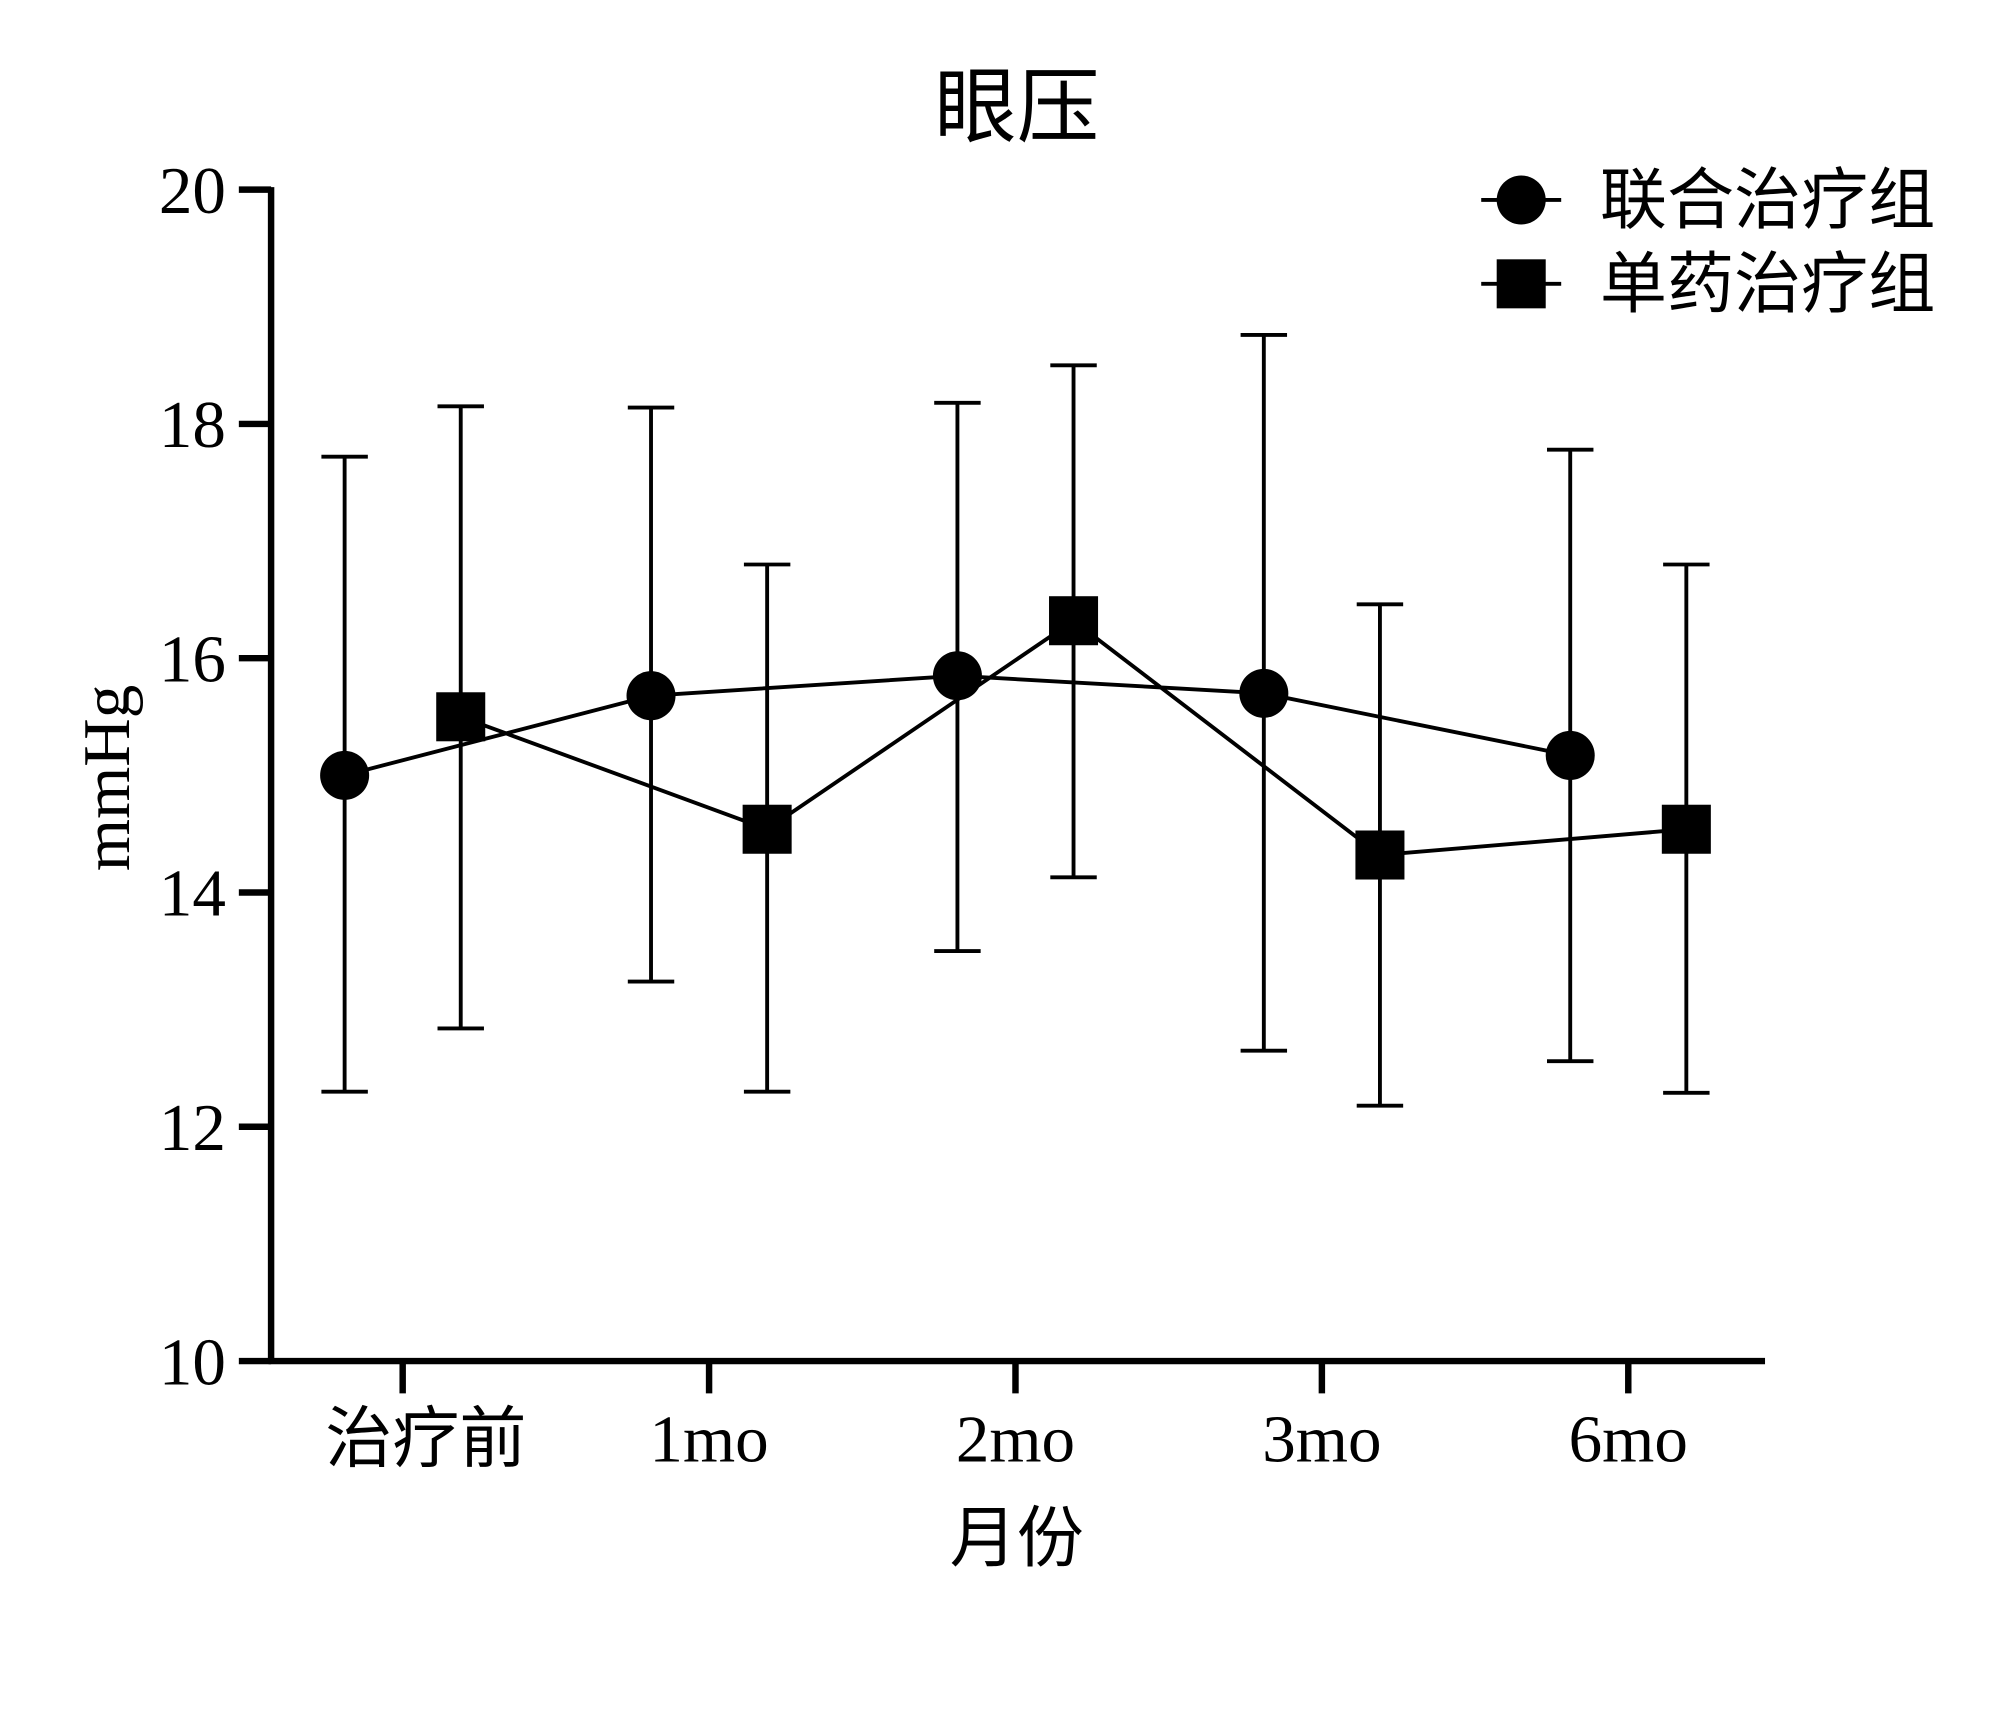 The image size is (2000, 1721). I want to click on legend-label: 联合治疗组, so click(1767, 200).